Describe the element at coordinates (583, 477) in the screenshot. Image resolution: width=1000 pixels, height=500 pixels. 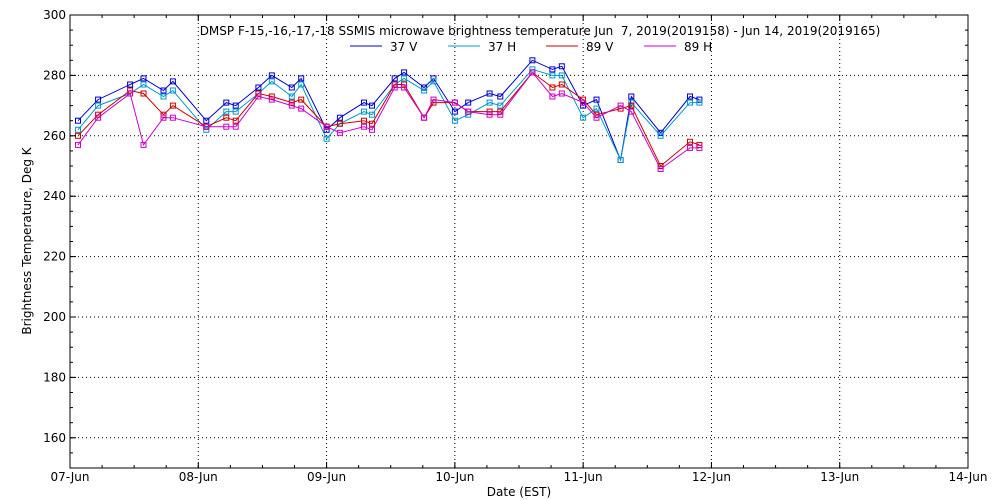
I see `x-tick-label: 11-Jun` at that location.